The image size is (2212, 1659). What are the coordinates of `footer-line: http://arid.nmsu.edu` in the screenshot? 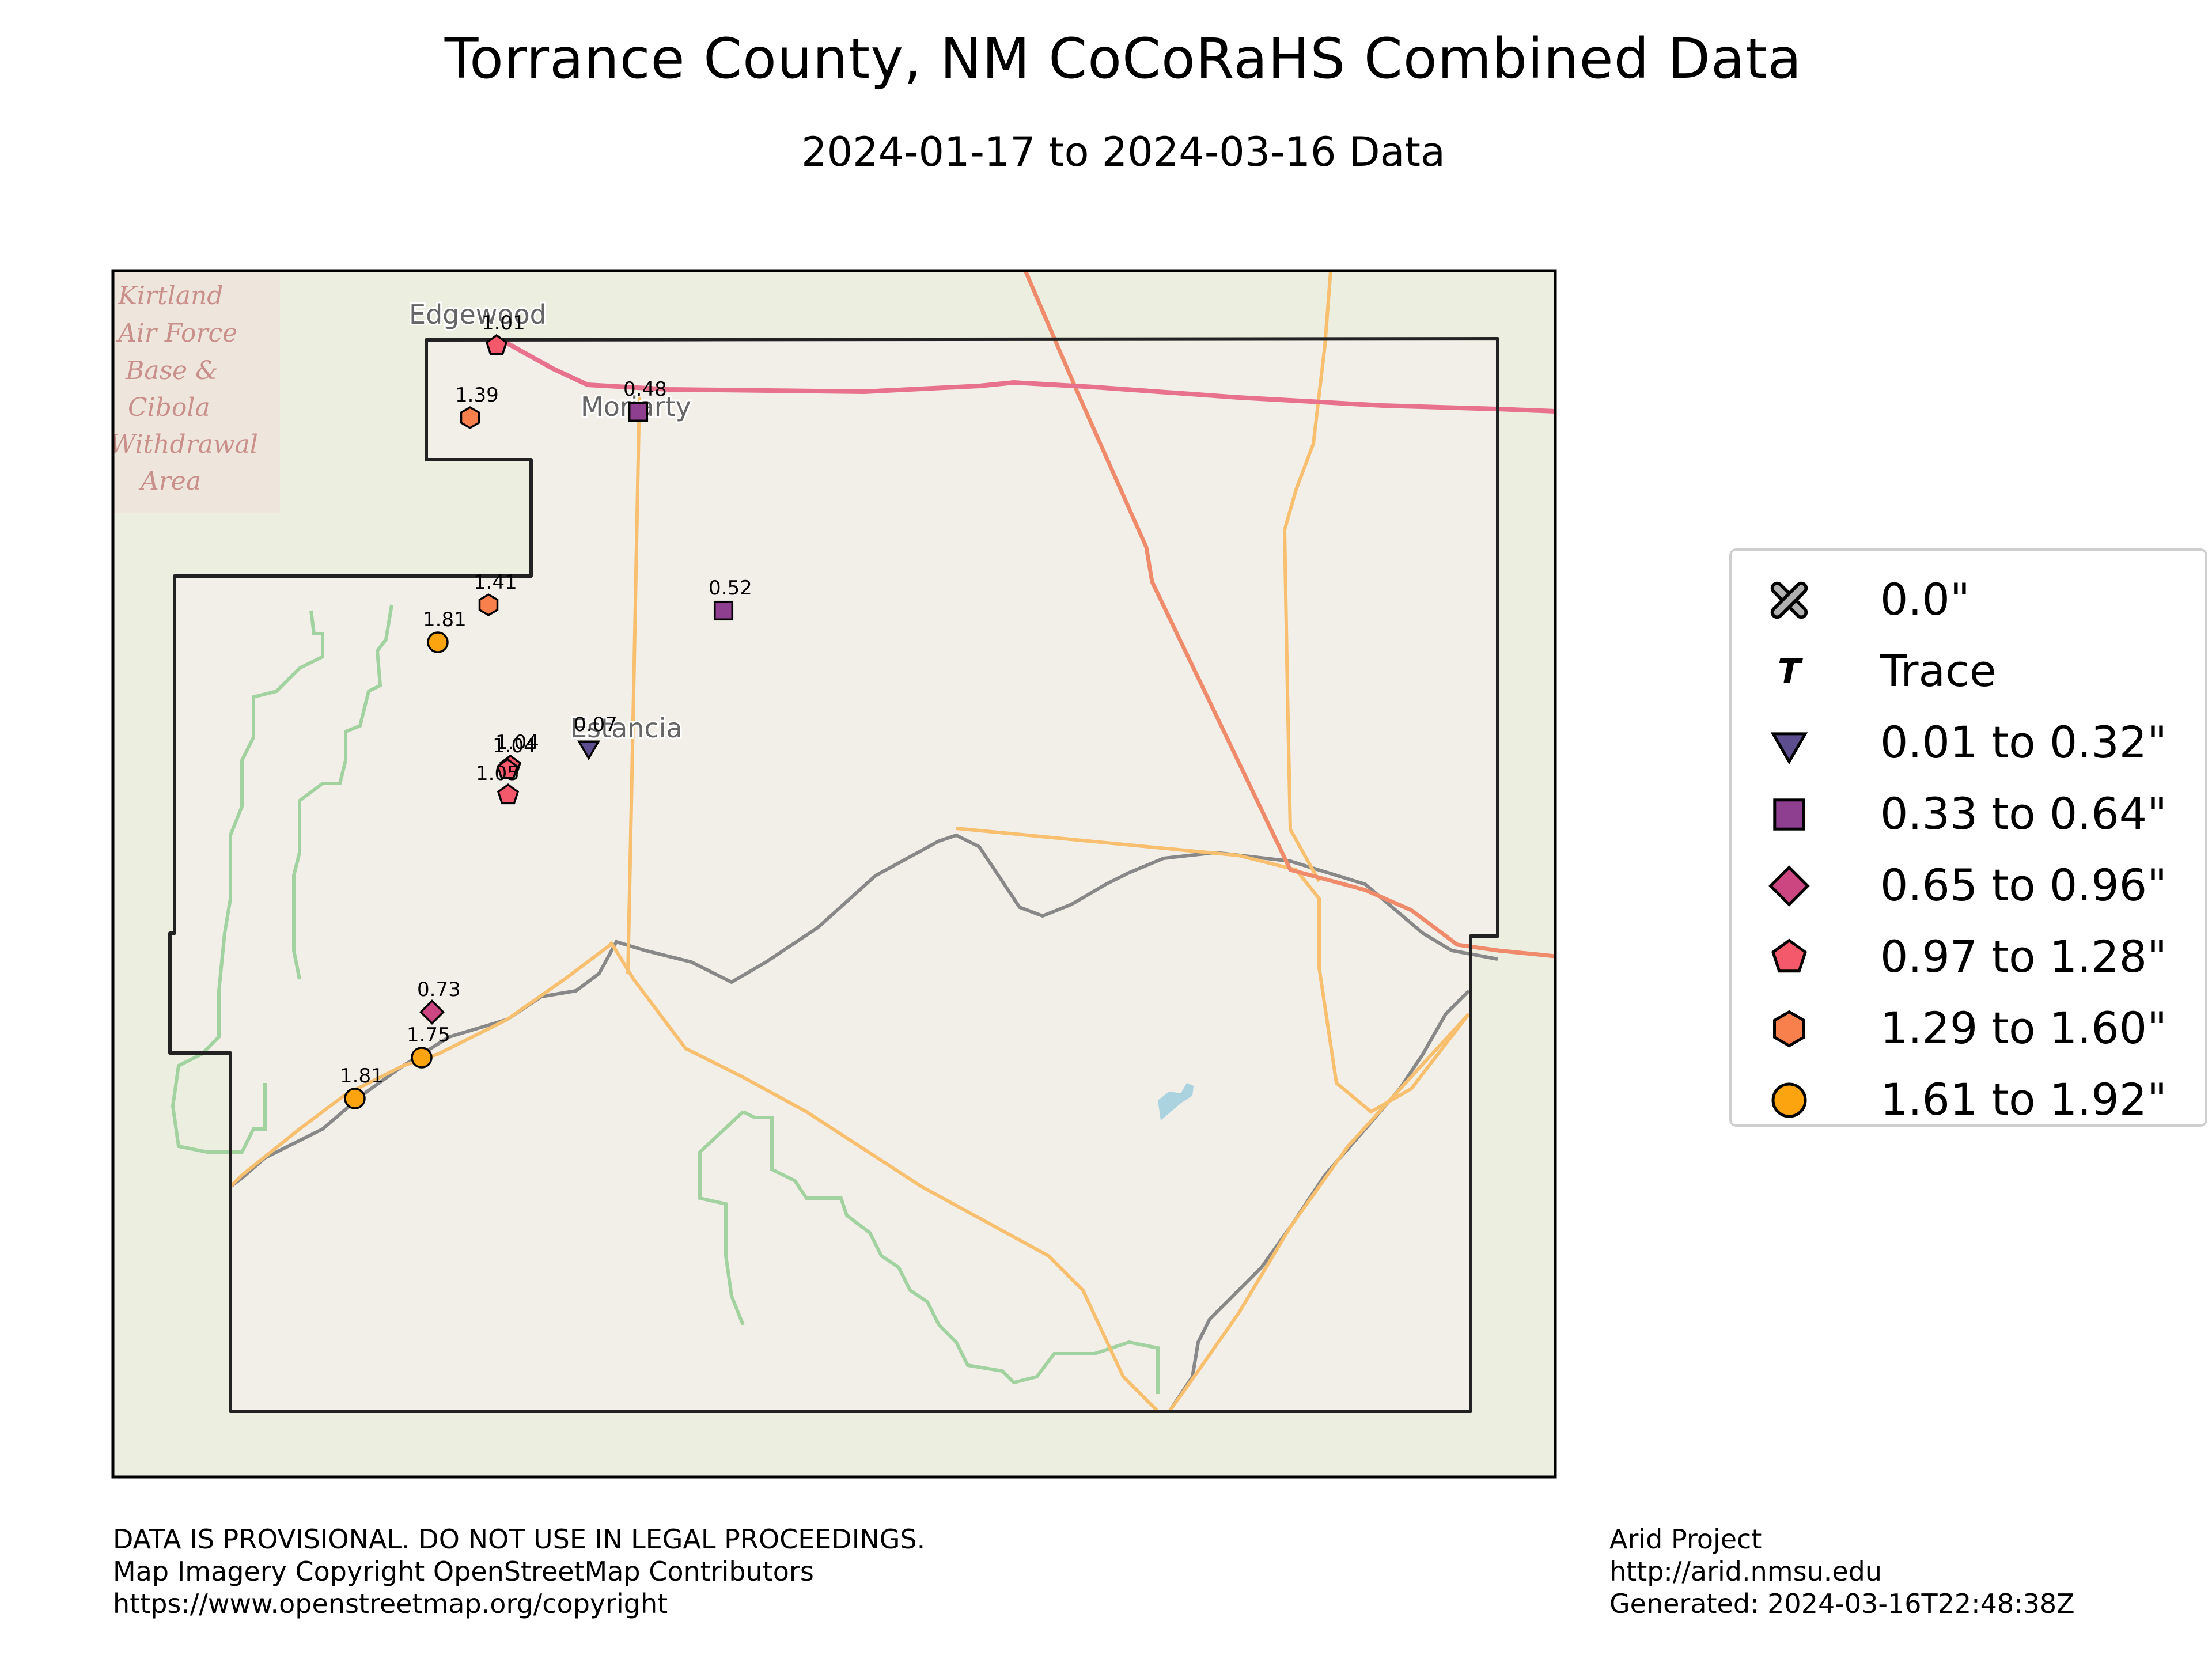 It's located at (1745, 1571).